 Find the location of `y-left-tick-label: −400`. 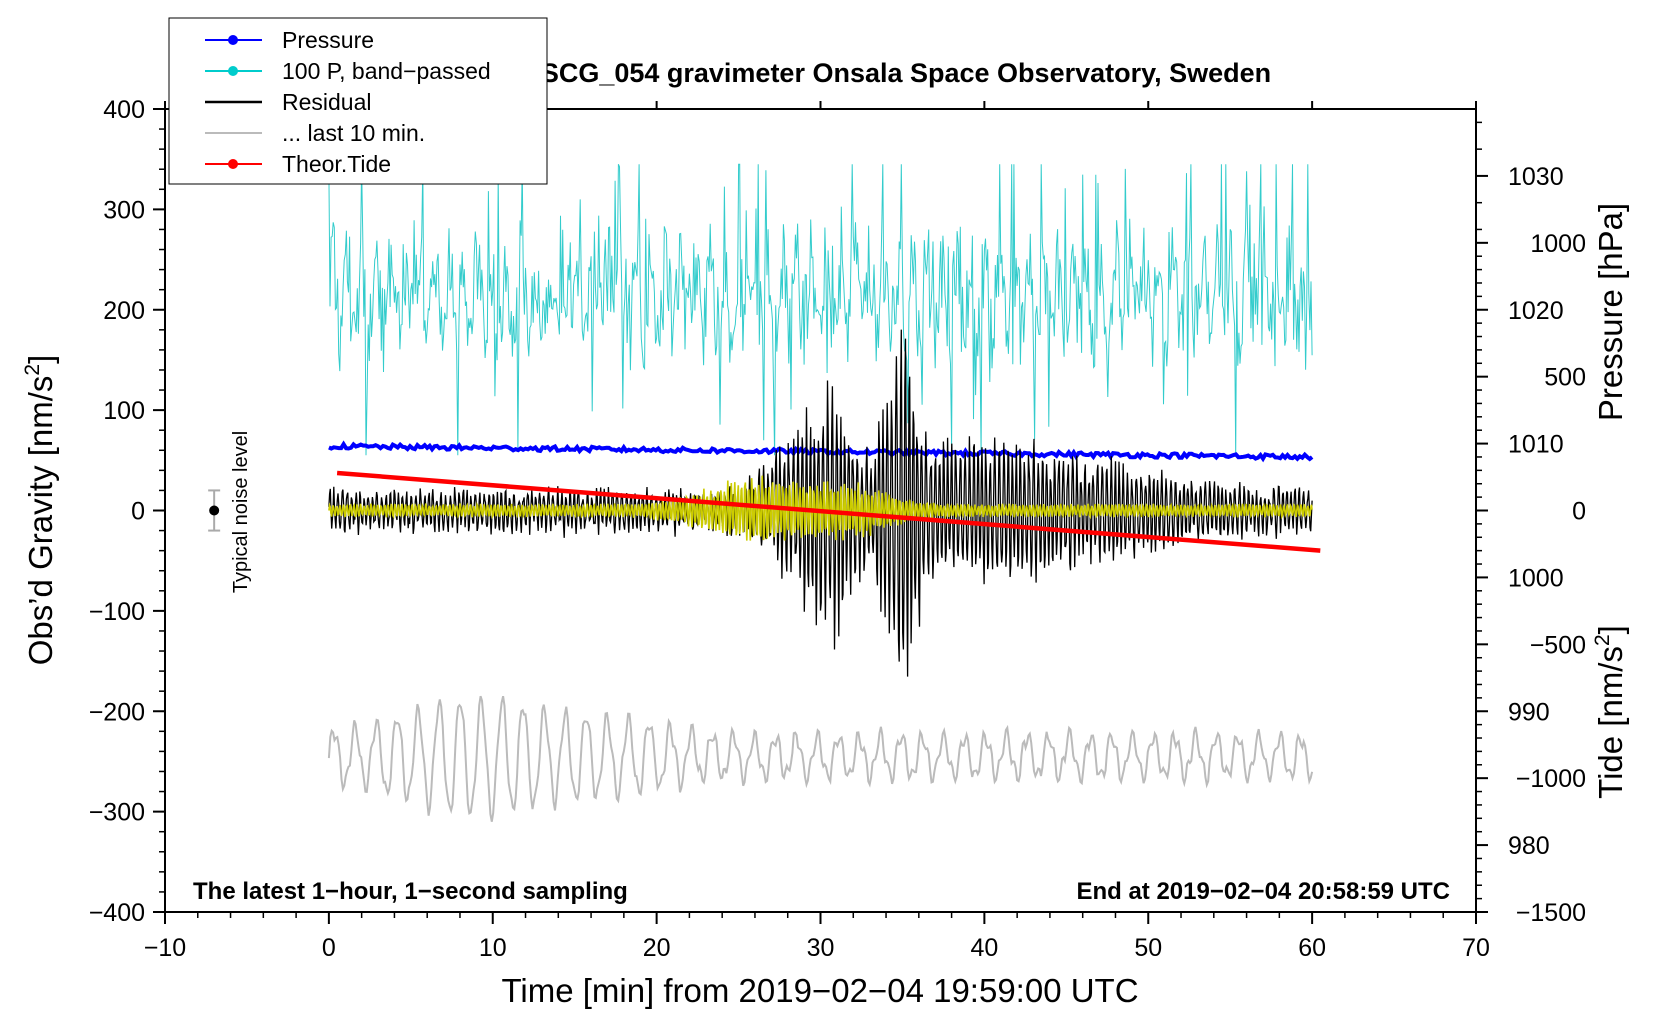

y-left-tick-label: −400 is located at coordinates (117, 913).